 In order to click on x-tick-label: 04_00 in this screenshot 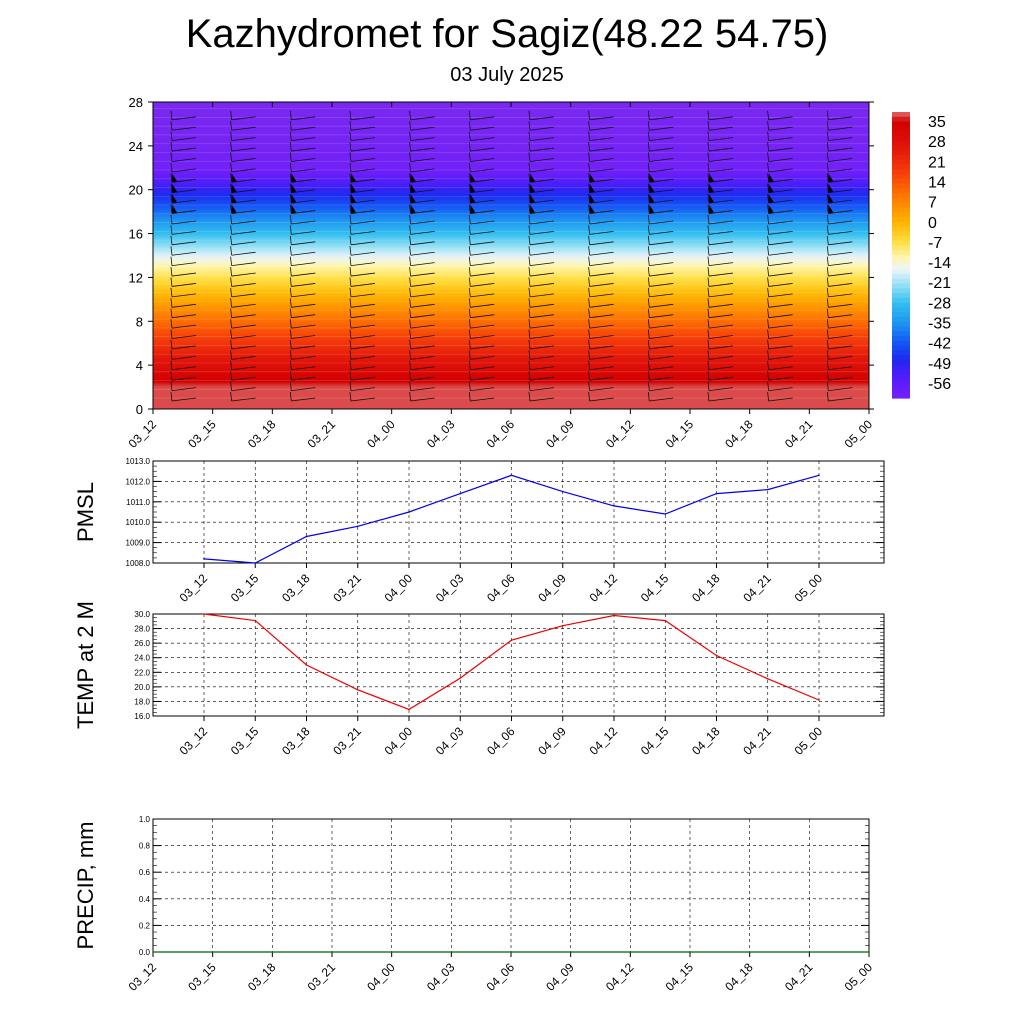, I will do `click(399, 588)`.